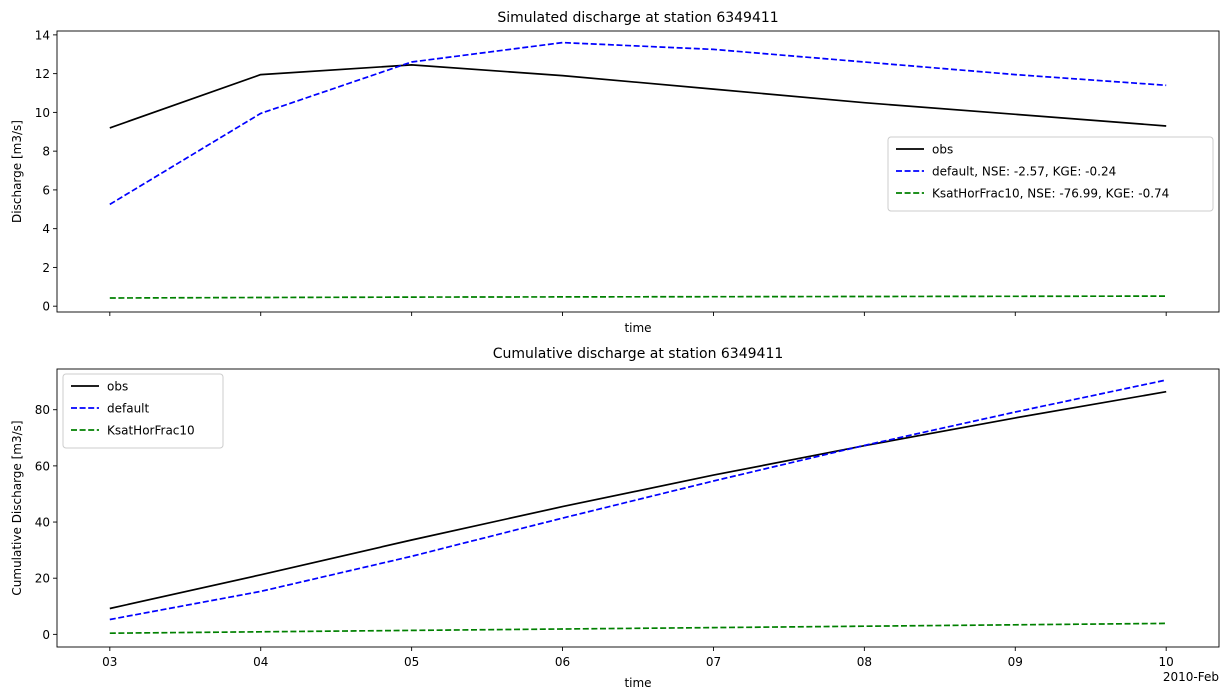  Describe the element at coordinates (1166, 662) in the screenshot. I see `x-tick-label: 10` at that location.